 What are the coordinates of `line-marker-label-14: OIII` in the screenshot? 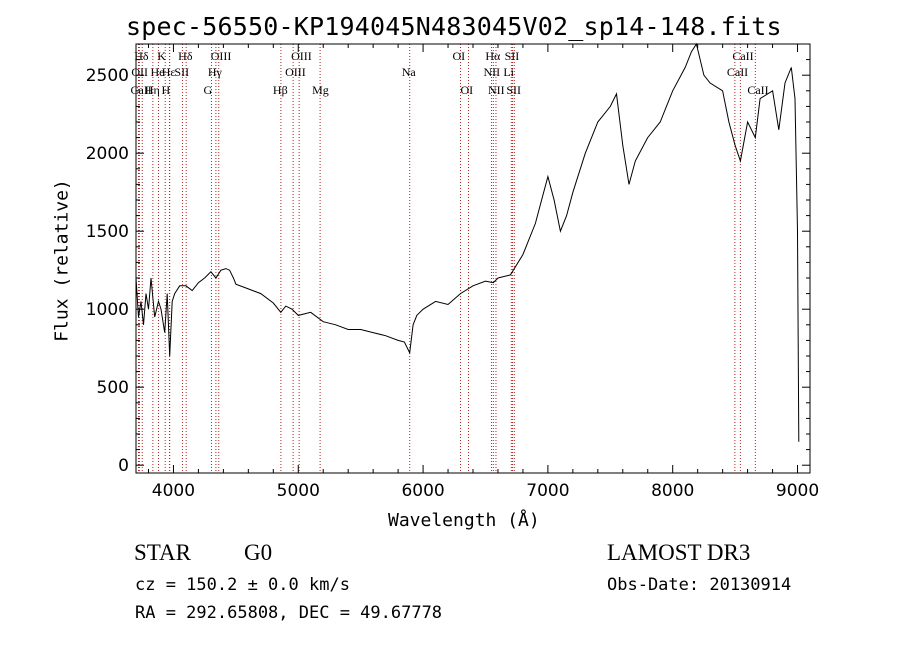 It's located at (301, 56).